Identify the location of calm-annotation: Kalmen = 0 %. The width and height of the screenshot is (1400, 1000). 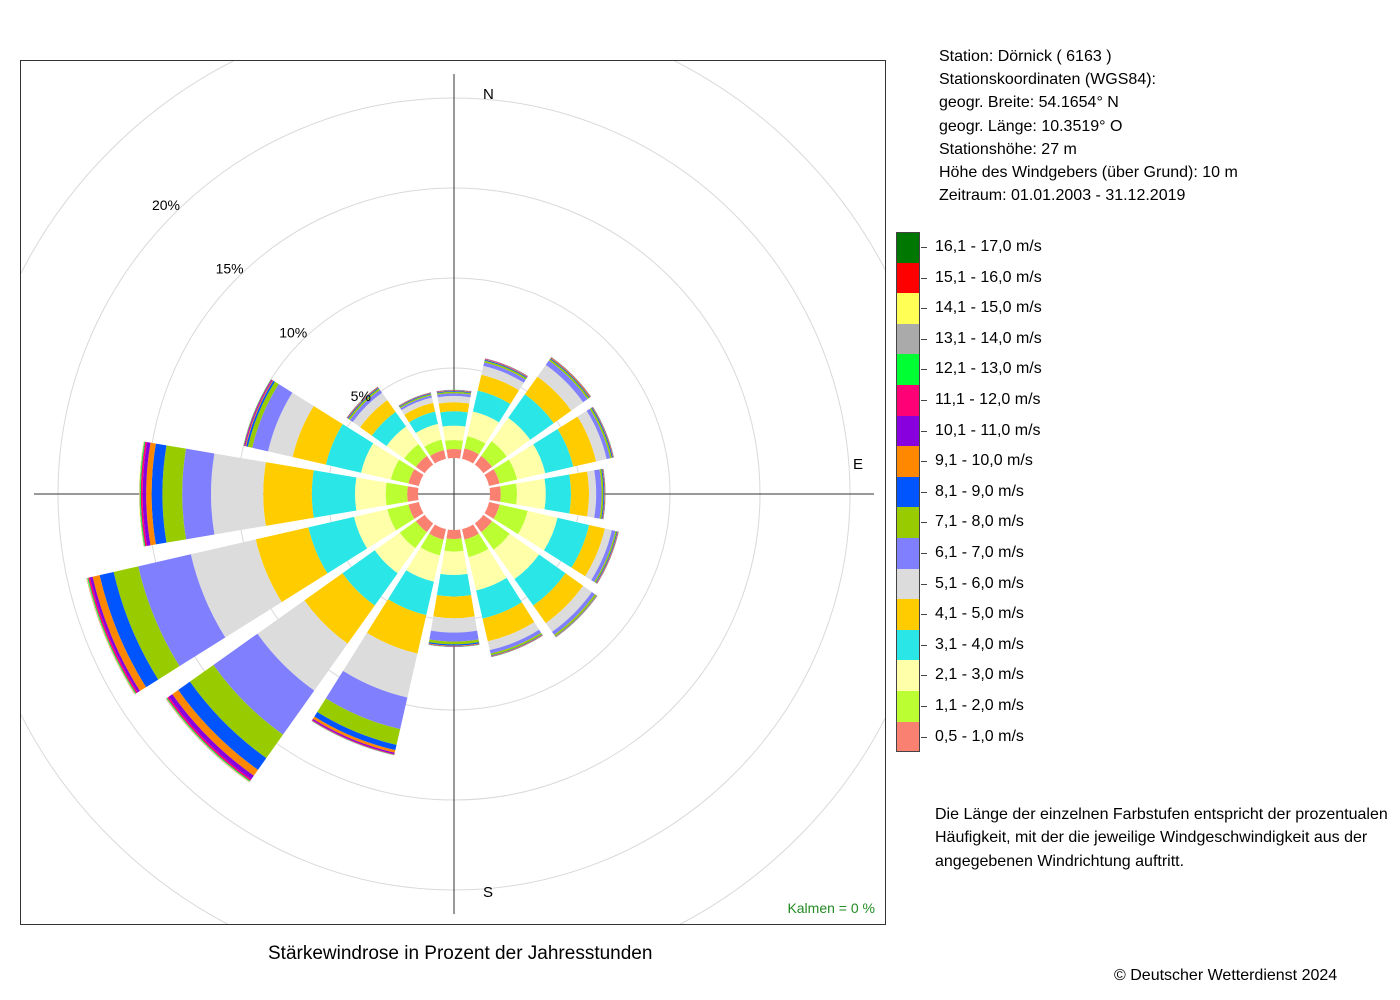
(831, 908).